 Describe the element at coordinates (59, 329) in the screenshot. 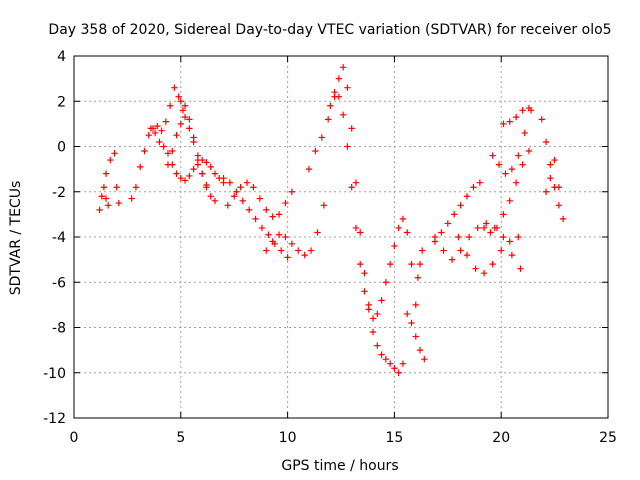

I see `y-tick-label: -8` at that location.